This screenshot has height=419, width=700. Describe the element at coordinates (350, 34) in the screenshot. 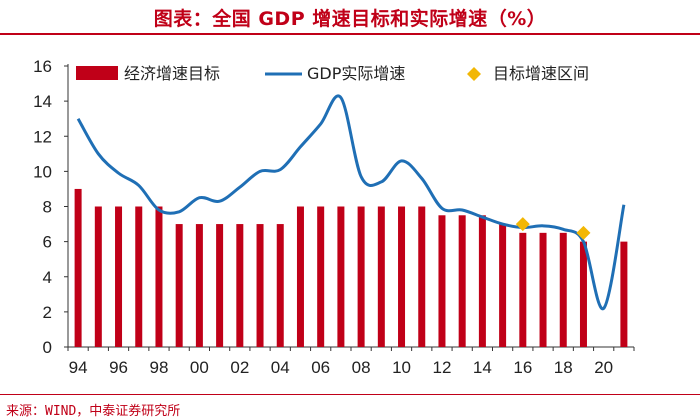

I see `title-divider` at that location.